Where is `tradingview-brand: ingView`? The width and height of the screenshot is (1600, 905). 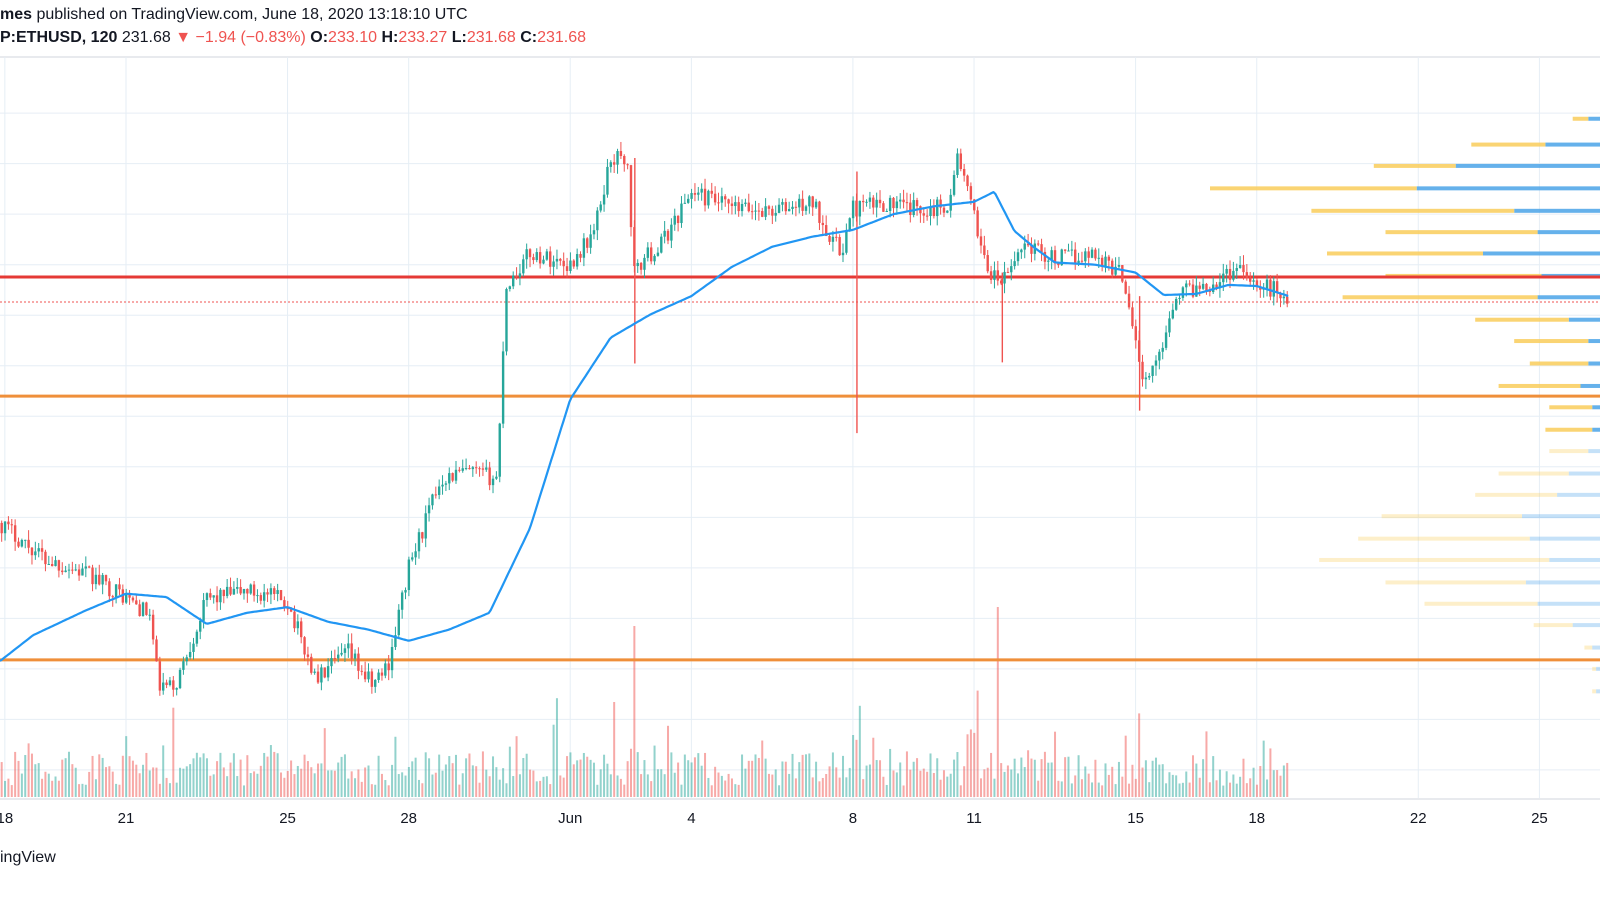 tradingview-brand: ingView is located at coordinates (28, 858).